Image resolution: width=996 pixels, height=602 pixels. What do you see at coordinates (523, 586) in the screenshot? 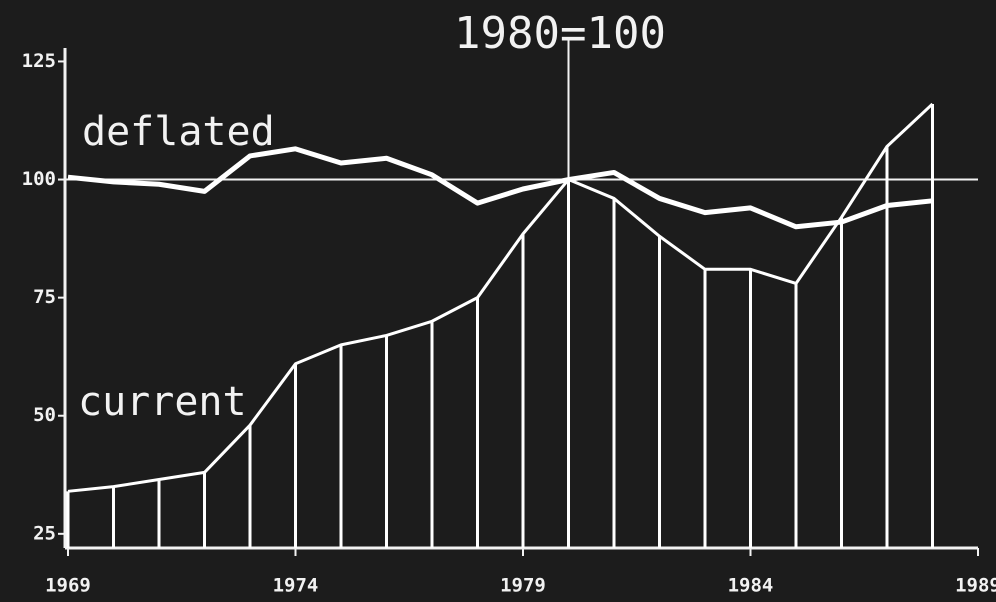
I see `x-tick-label: 1979` at bounding box center [523, 586].